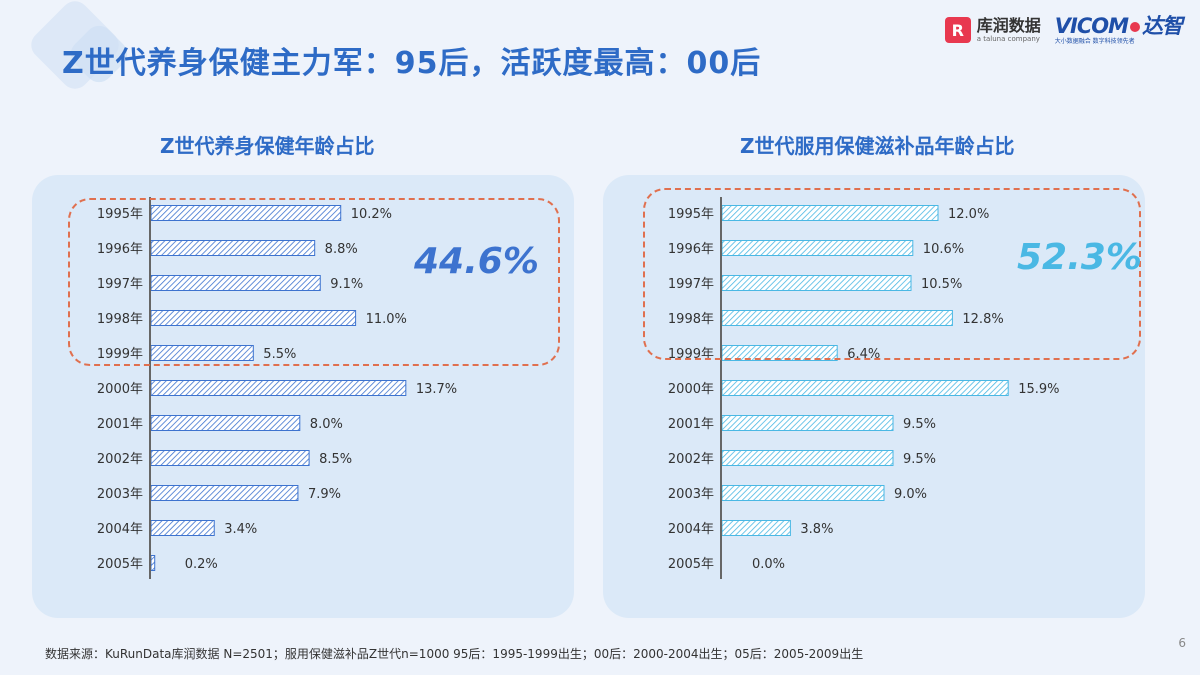  What do you see at coordinates (1135, 26) in the screenshot?
I see `vicom-logo-dot` at bounding box center [1135, 26].